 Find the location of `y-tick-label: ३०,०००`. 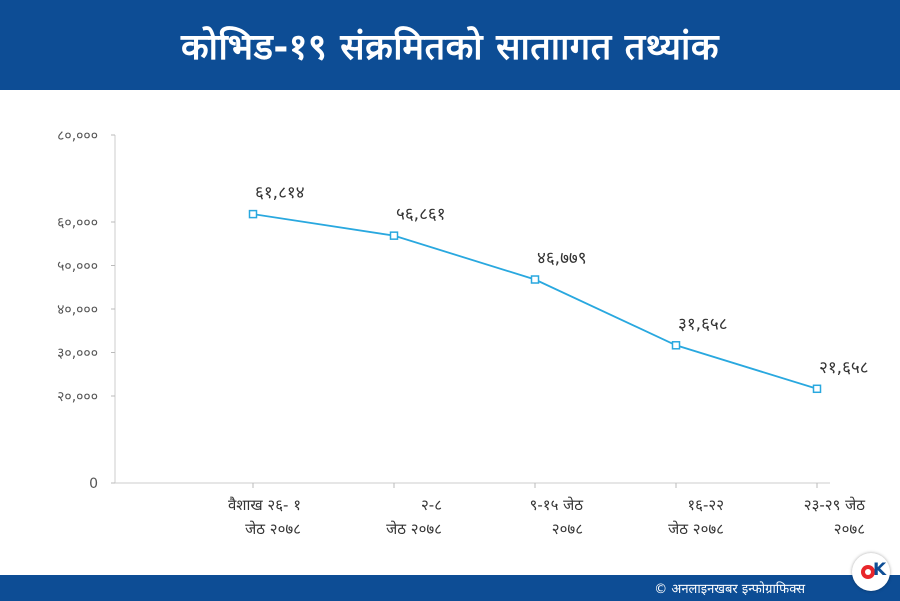

y-tick-label: ३०,००० is located at coordinates (77, 354).